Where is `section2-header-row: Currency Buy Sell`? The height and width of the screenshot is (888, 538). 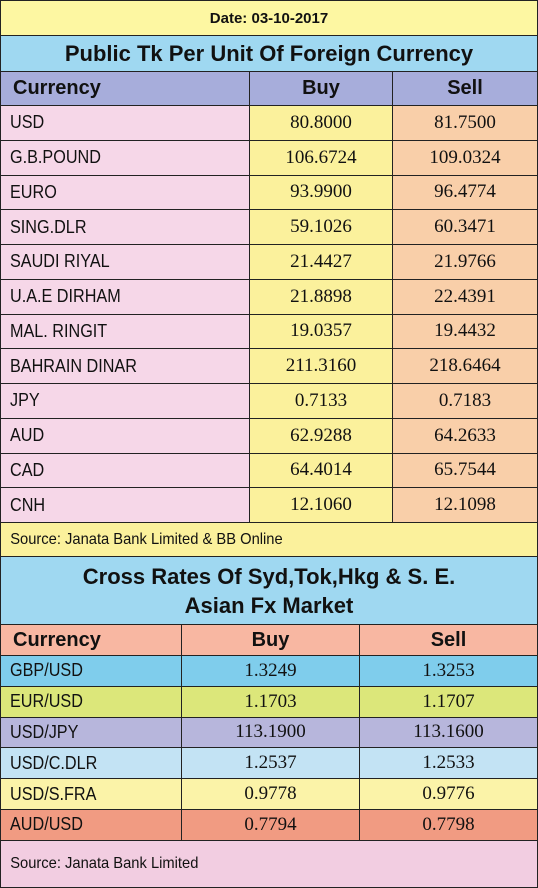
section2-header-row: Currency Buy Sell is located at coordinates (269, 640).